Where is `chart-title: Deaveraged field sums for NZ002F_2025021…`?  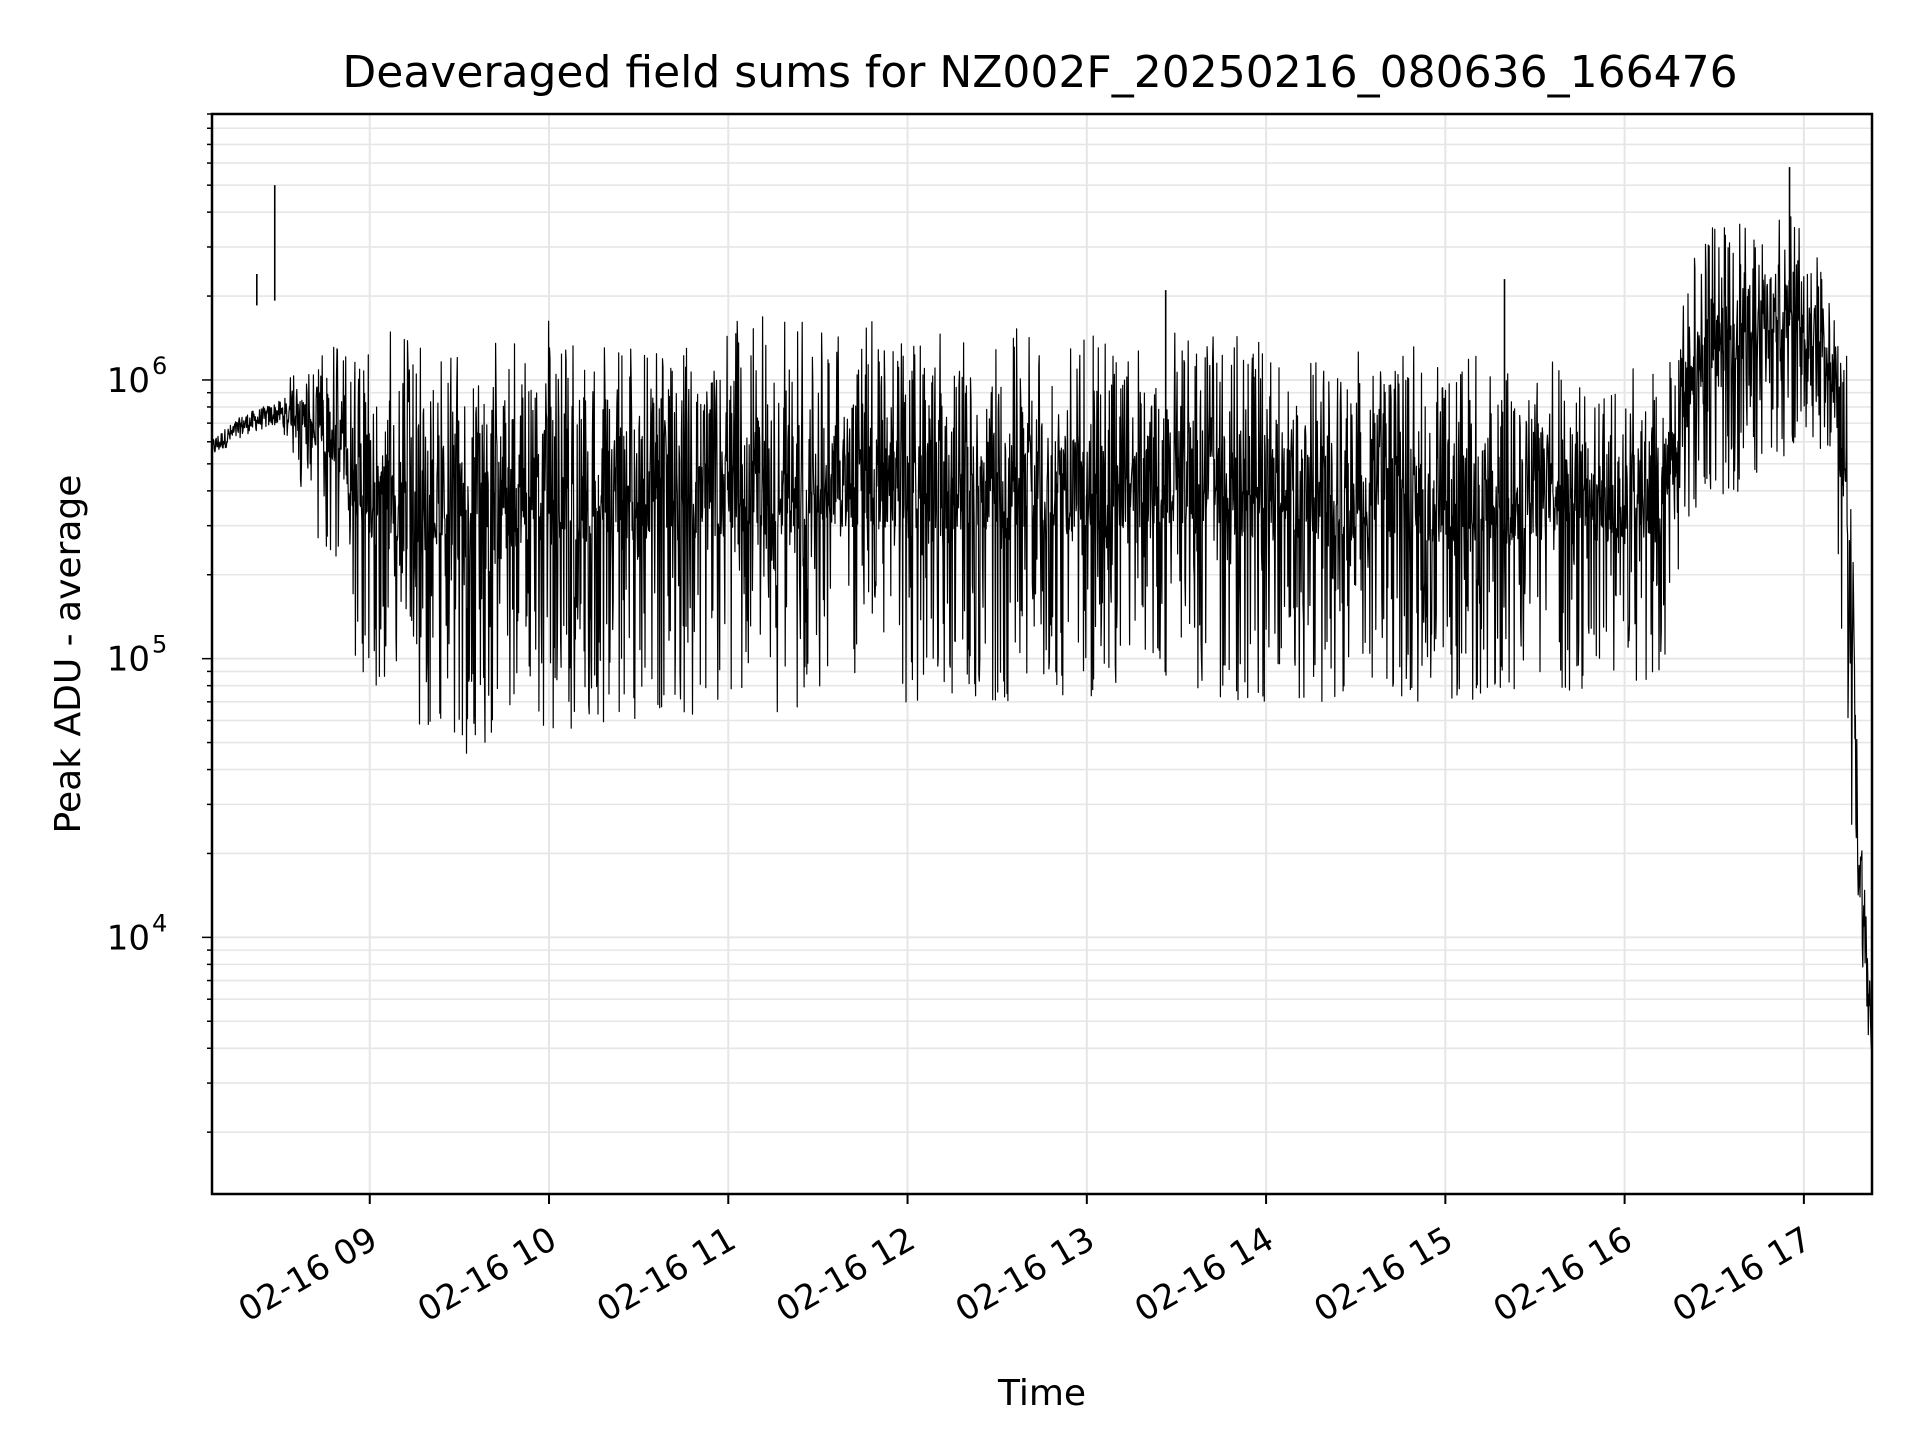 chart-title: Deaveraged field sums for NZ002F_2025021… is located at coordinates (1039, 72).